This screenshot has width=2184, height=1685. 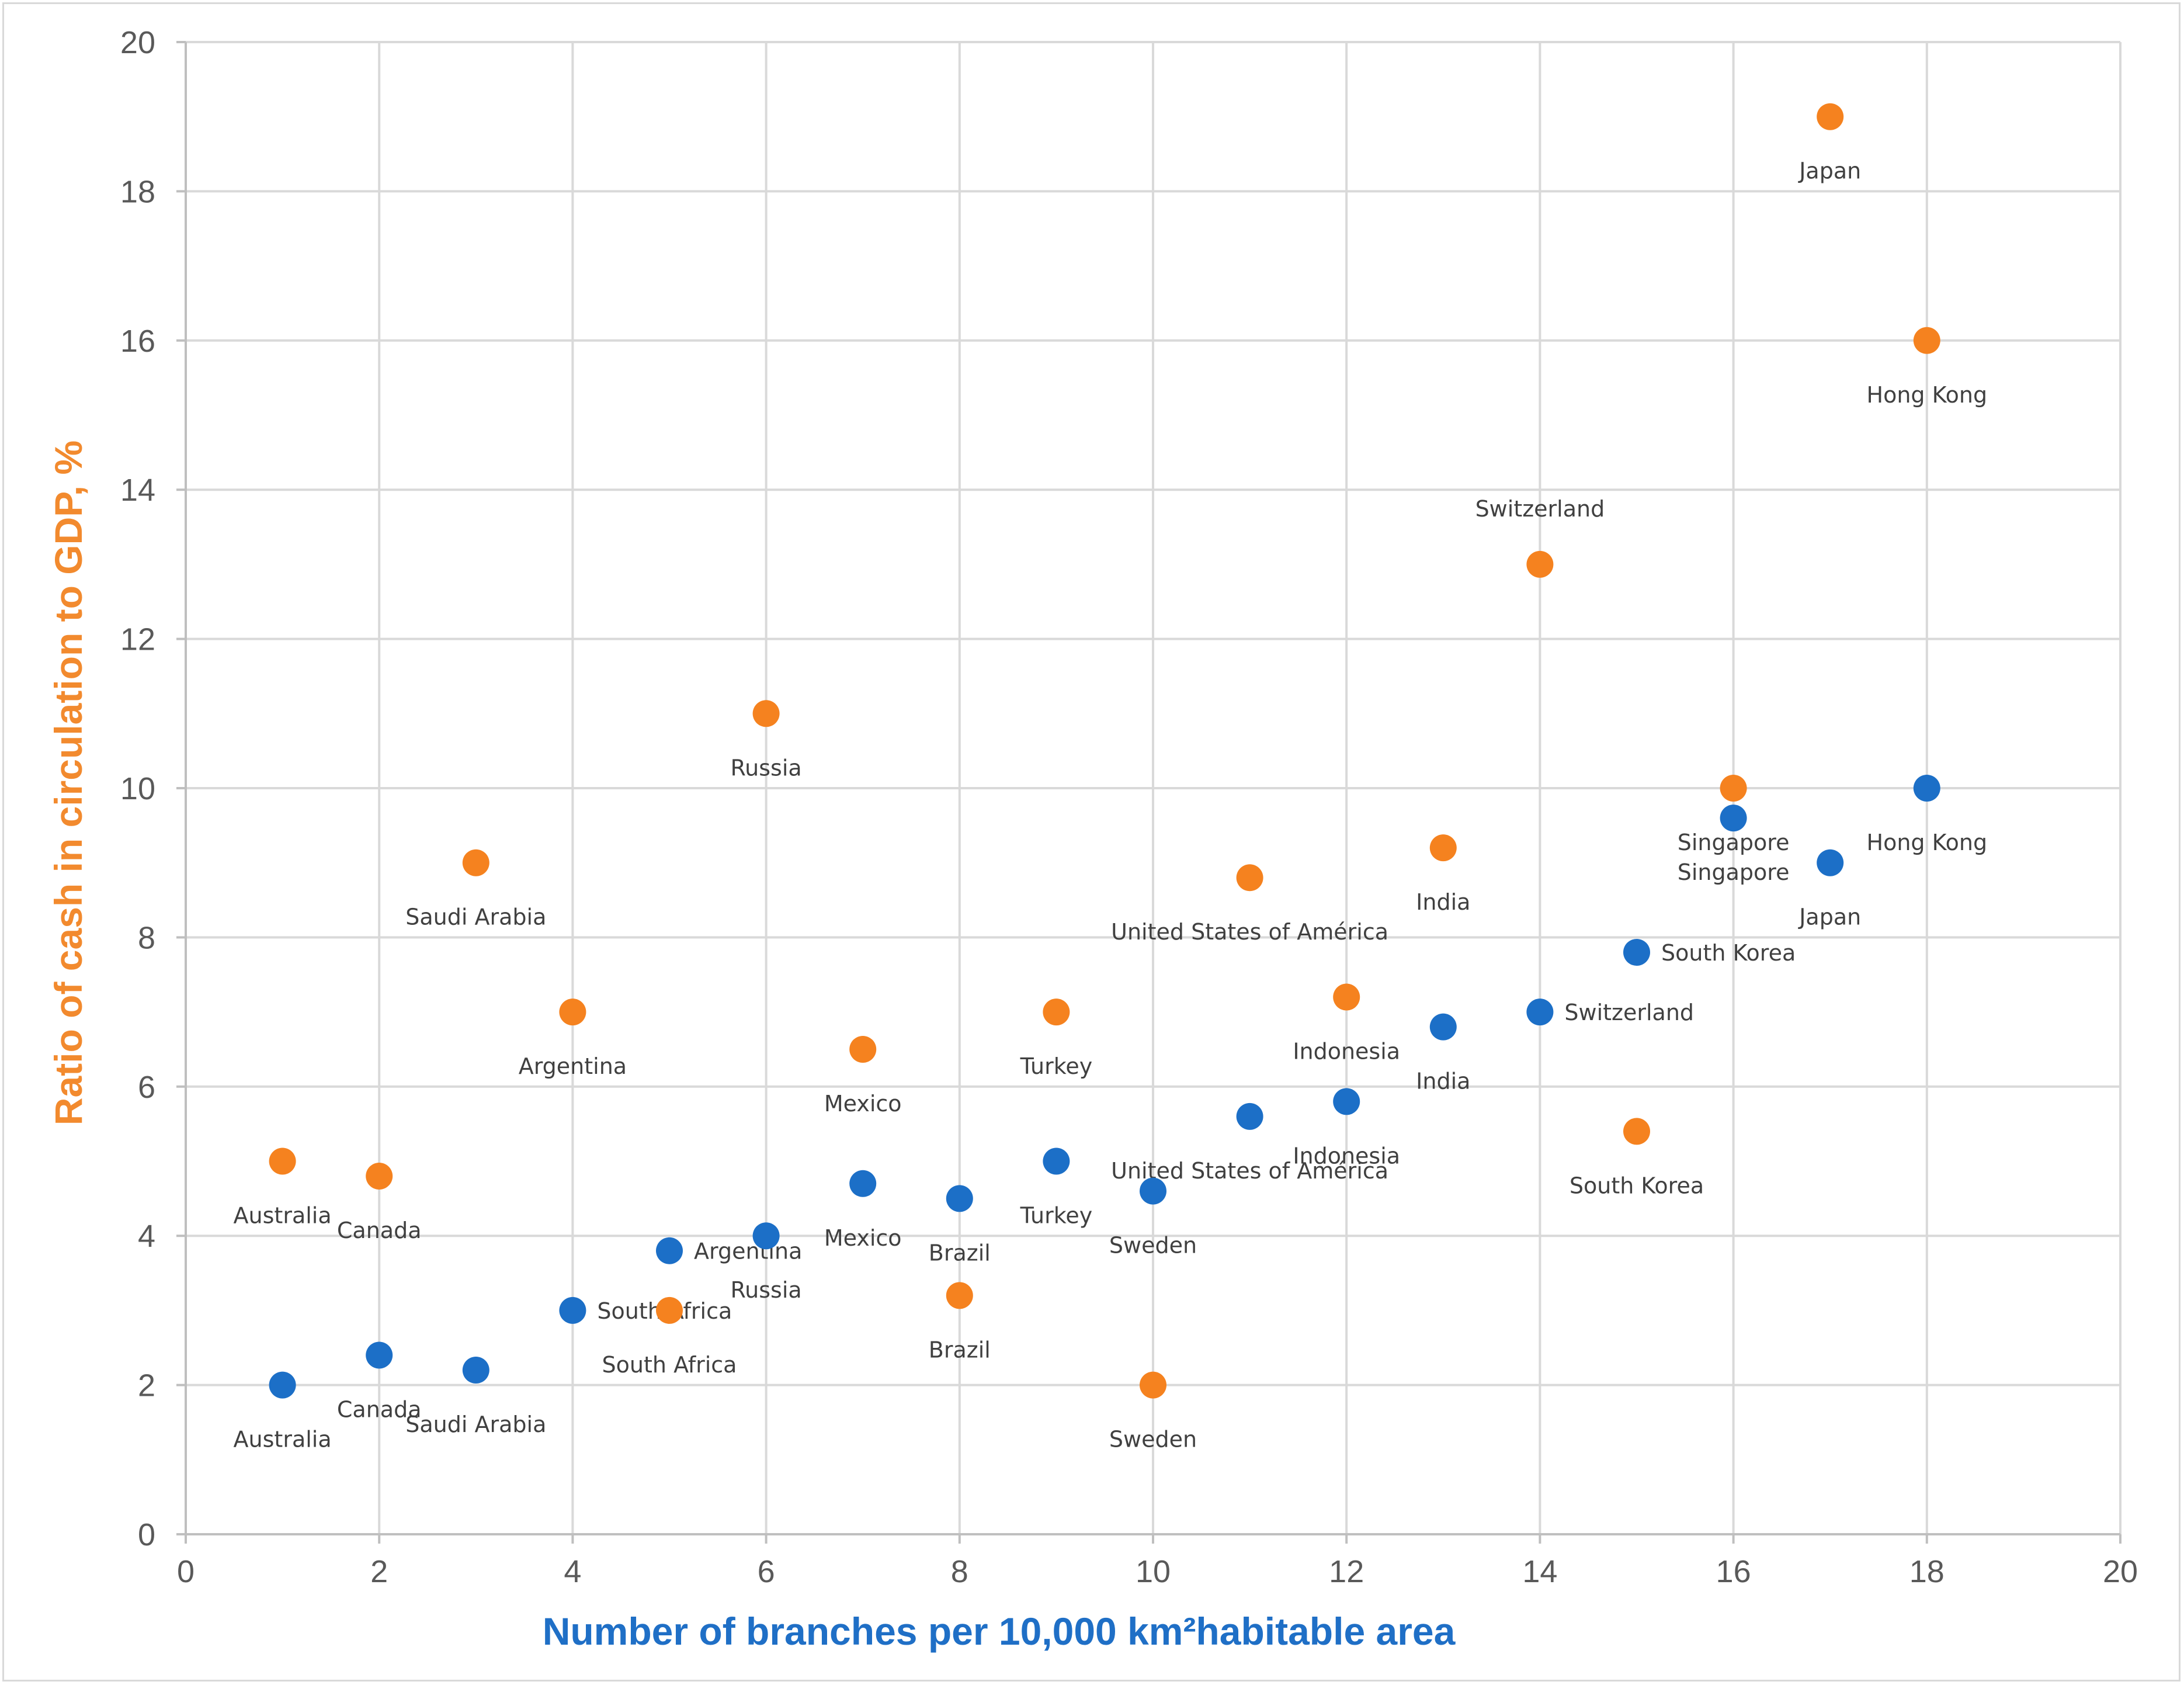 What do you see at coordinates (1927, 1571) in the screenshot?
I see `x-tick-label: 18` at bounding box center [1927, 1571].